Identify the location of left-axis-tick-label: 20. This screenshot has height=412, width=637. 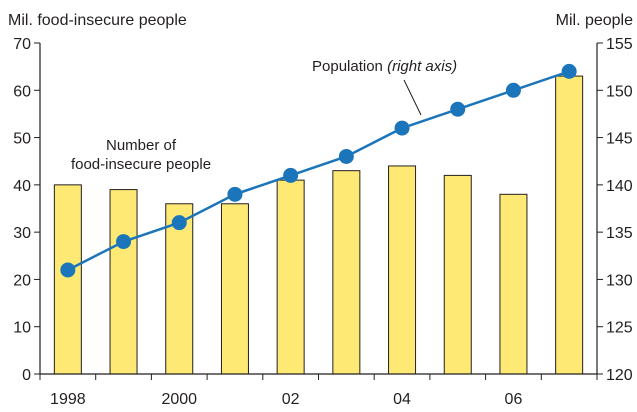
(22, 280).